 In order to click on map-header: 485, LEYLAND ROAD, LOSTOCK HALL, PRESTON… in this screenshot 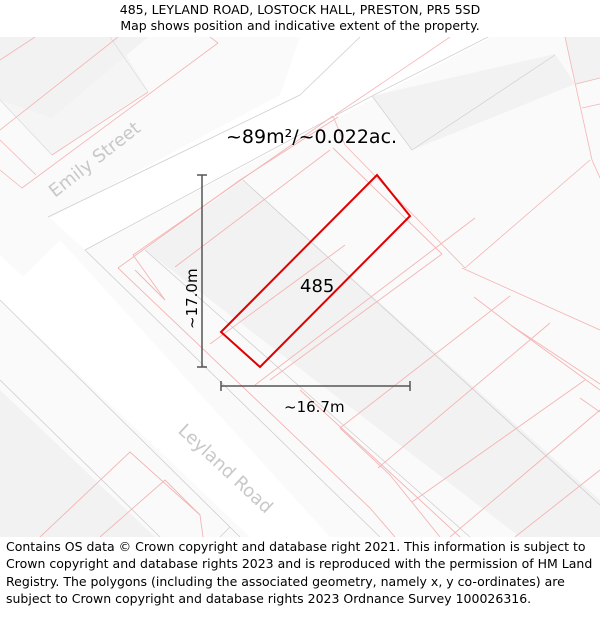, I will do `click(300, 18)`.